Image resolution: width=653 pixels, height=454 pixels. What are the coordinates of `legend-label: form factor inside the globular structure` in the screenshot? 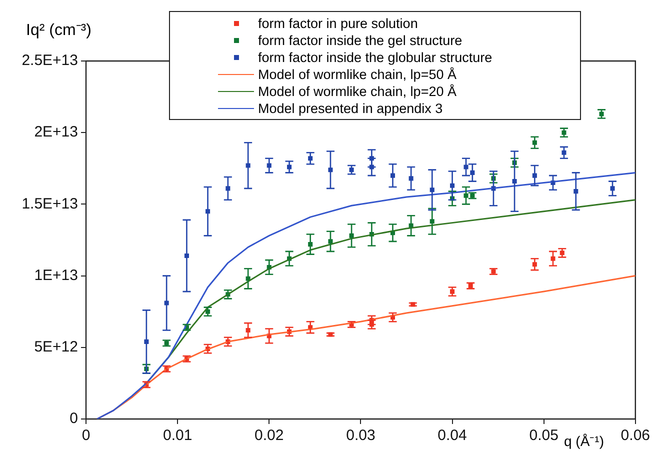 It's located at (375, 57).